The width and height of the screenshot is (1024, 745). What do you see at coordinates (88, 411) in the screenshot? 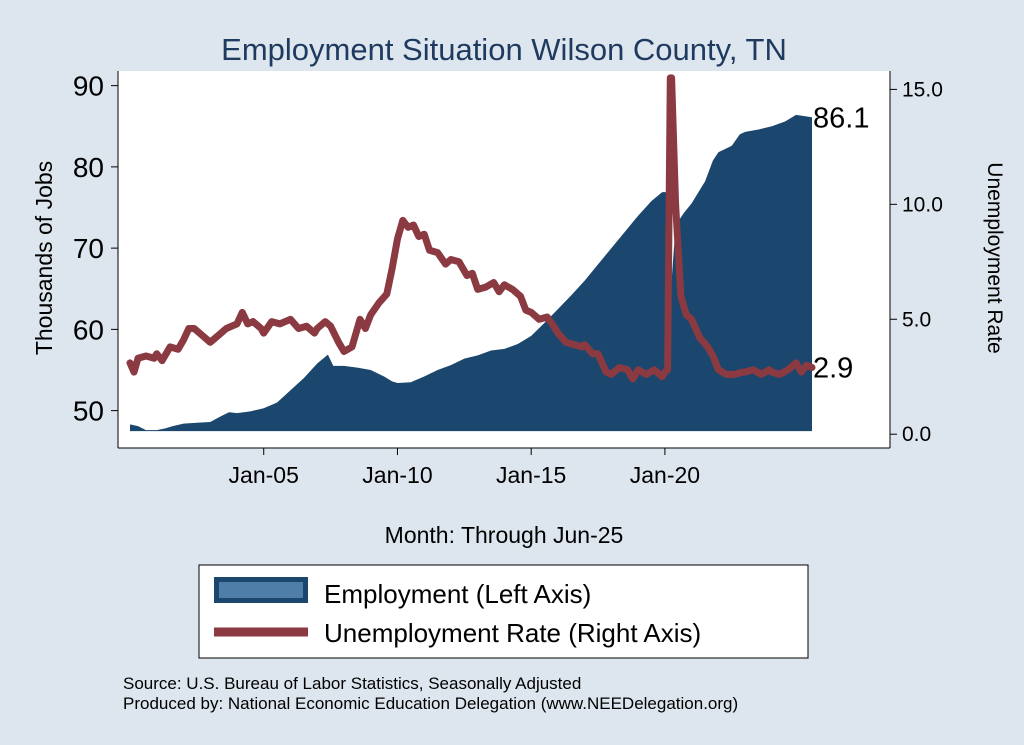
I see `y-left-tick-label-0: 50` at bounding box center [88, 411].